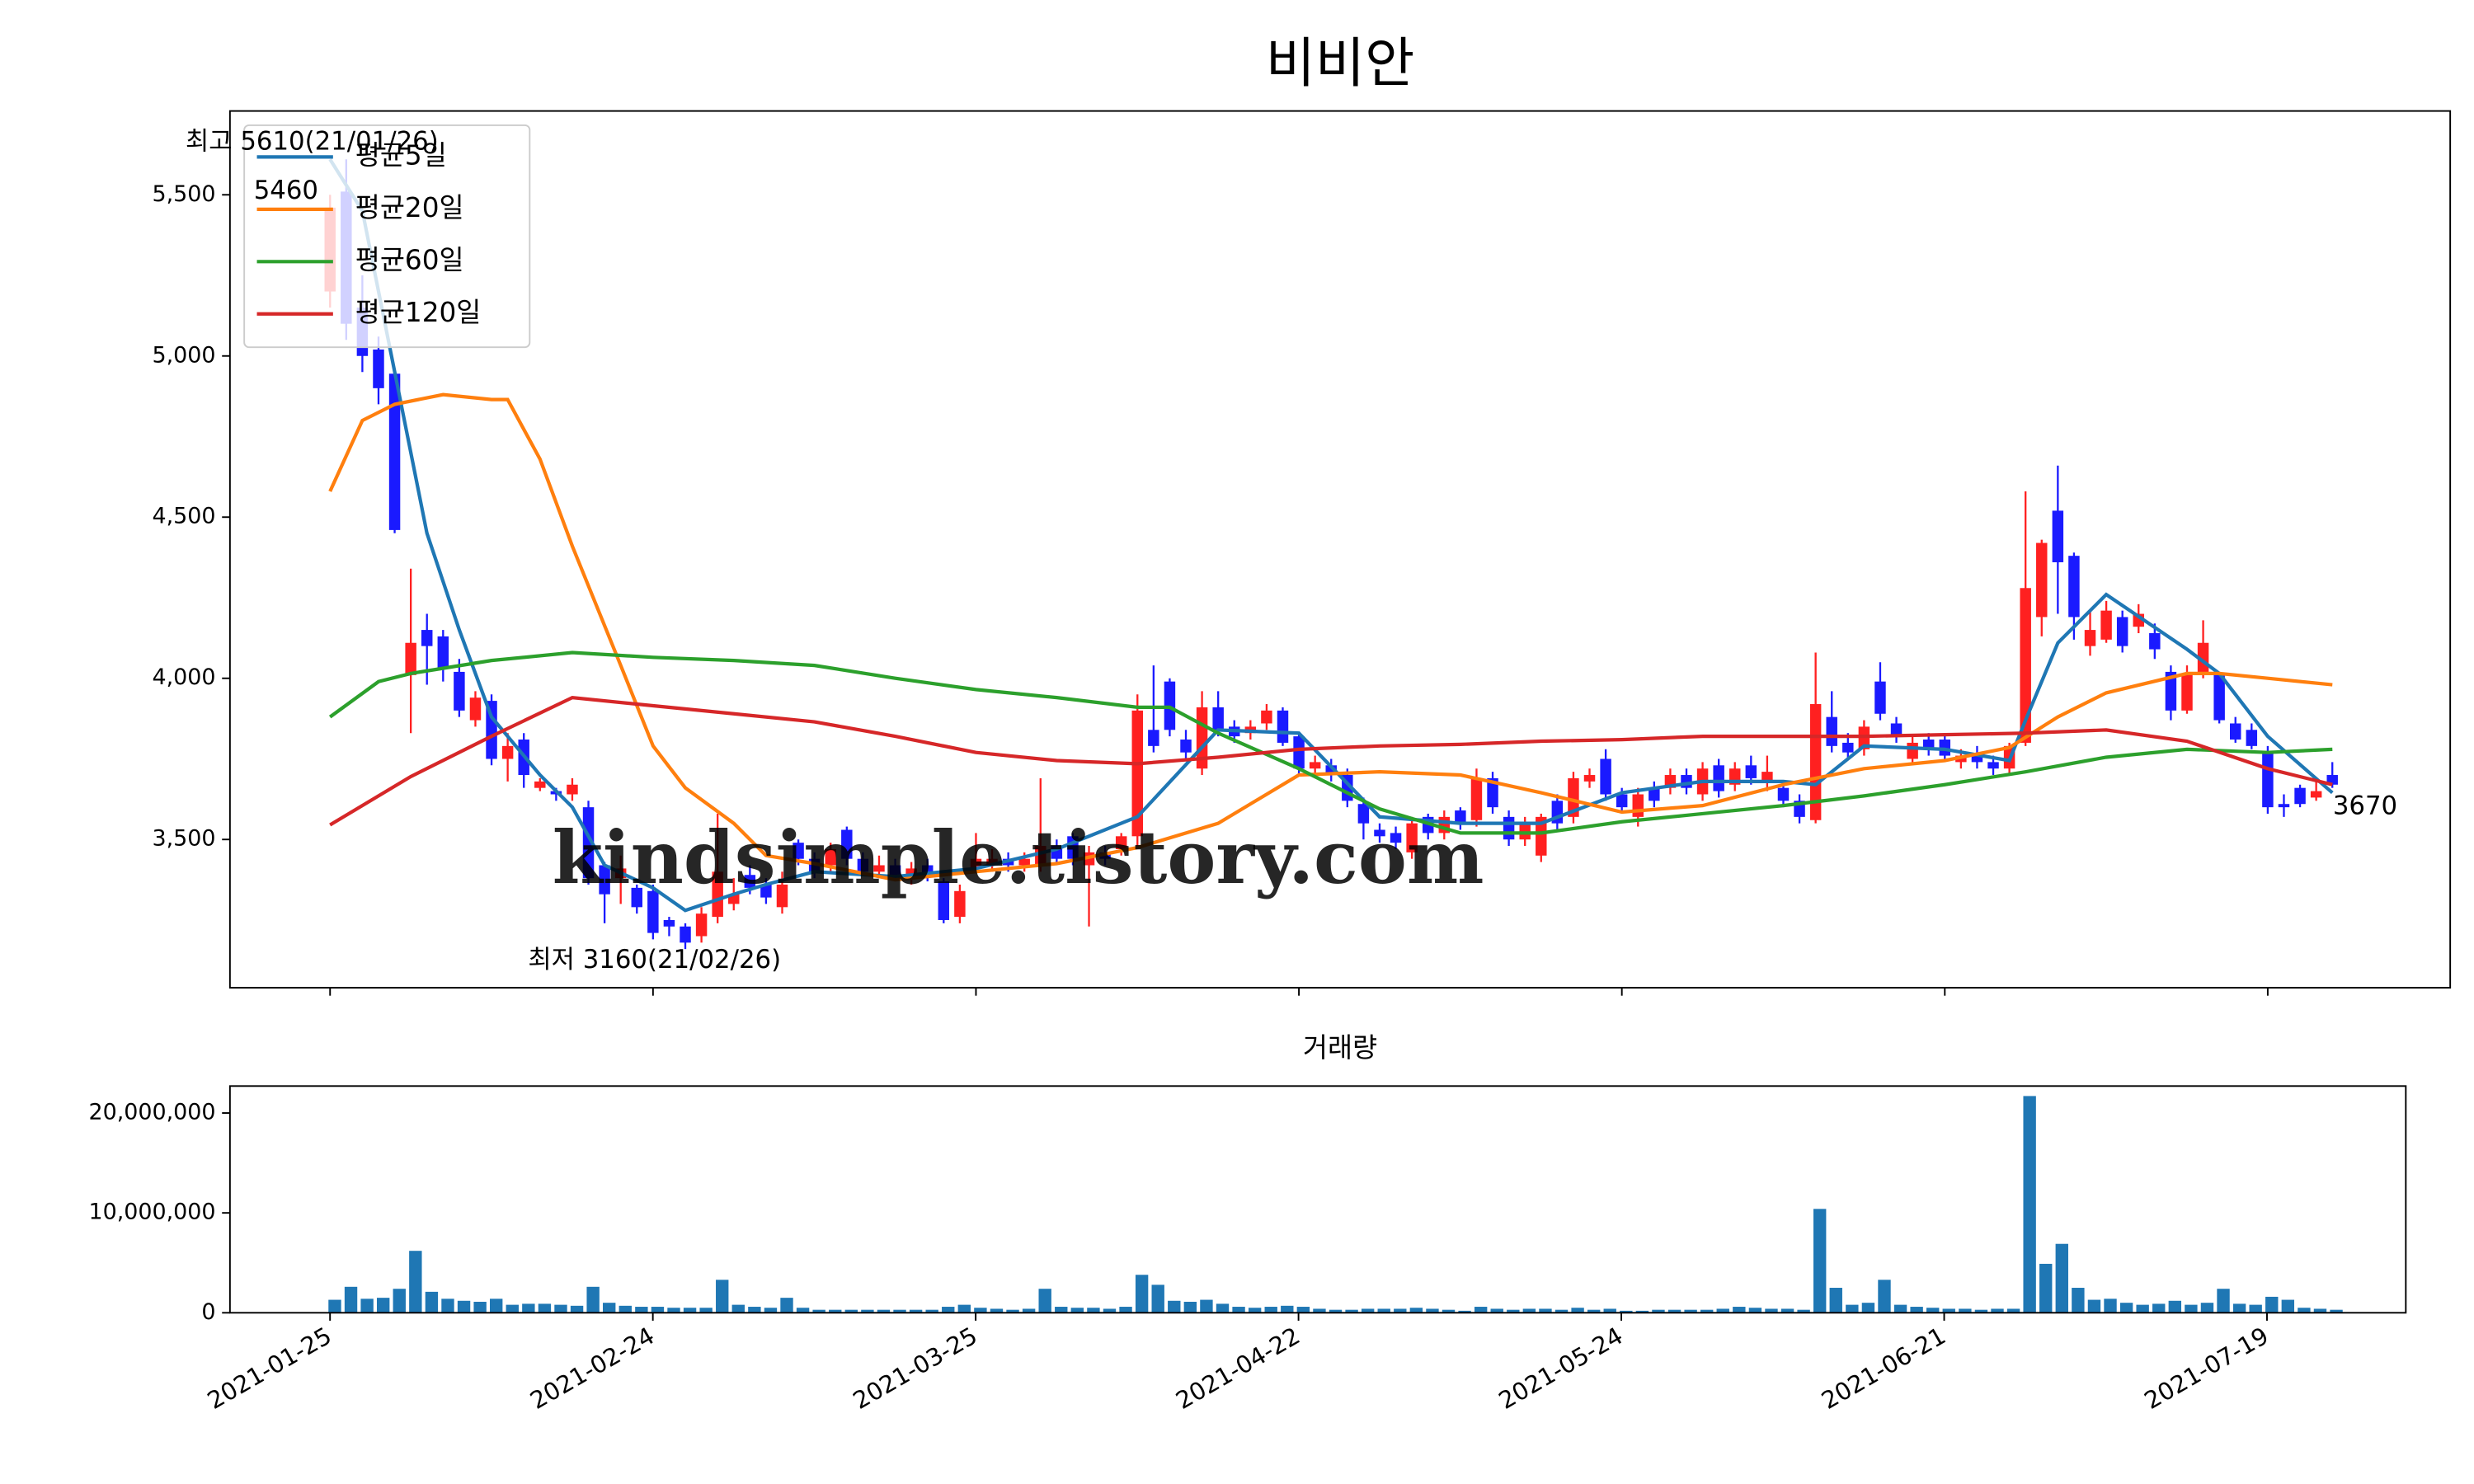  Describe the element at coordinates (654, 960) in the screenshot. I see `low-annotation: 최저 3160(21/02/26)` at that location.